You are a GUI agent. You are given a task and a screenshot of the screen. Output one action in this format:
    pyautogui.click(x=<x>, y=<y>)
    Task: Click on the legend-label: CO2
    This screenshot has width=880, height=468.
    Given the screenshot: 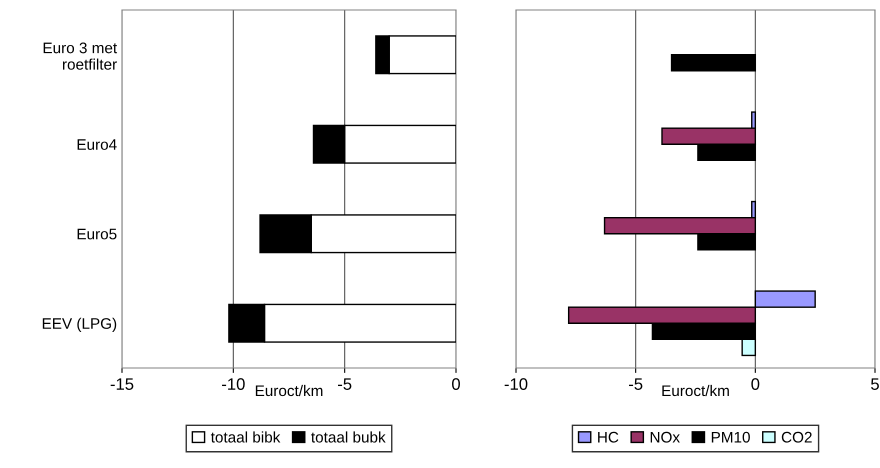 What is the action you would take?
    pyautogui.click(x=797, y=437)
    